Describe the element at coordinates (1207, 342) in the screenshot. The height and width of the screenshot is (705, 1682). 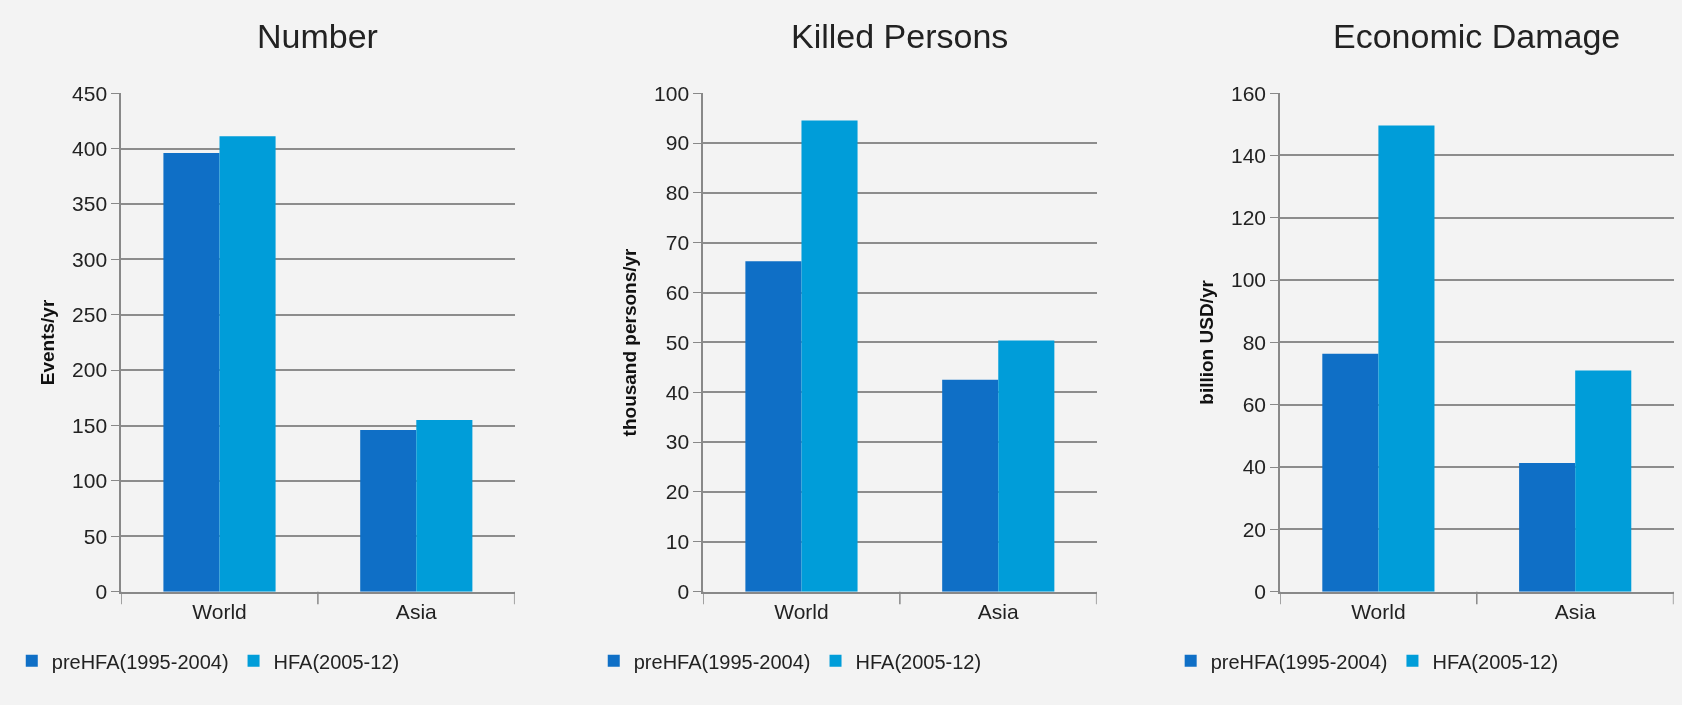
I see `y-axis-title: billion USD/yr` at that location.